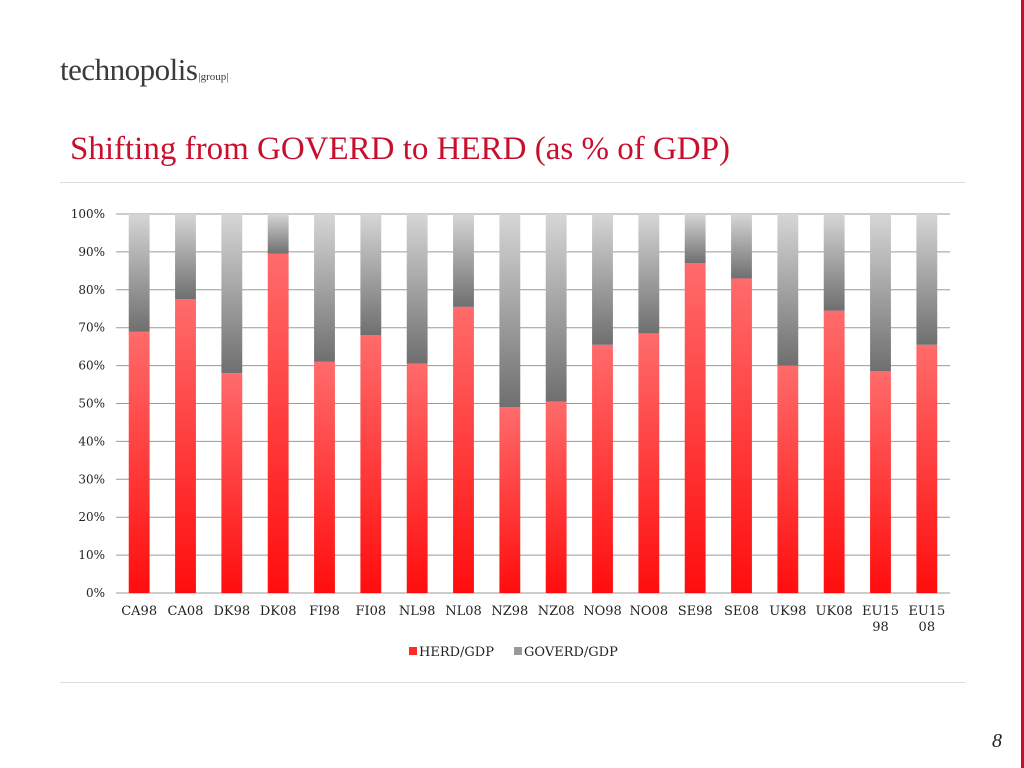 This screenshot has width=1024, height=768. Describe the element at coordinates (512, 682) in the screenshot. I see `bottom-divider` at that location.